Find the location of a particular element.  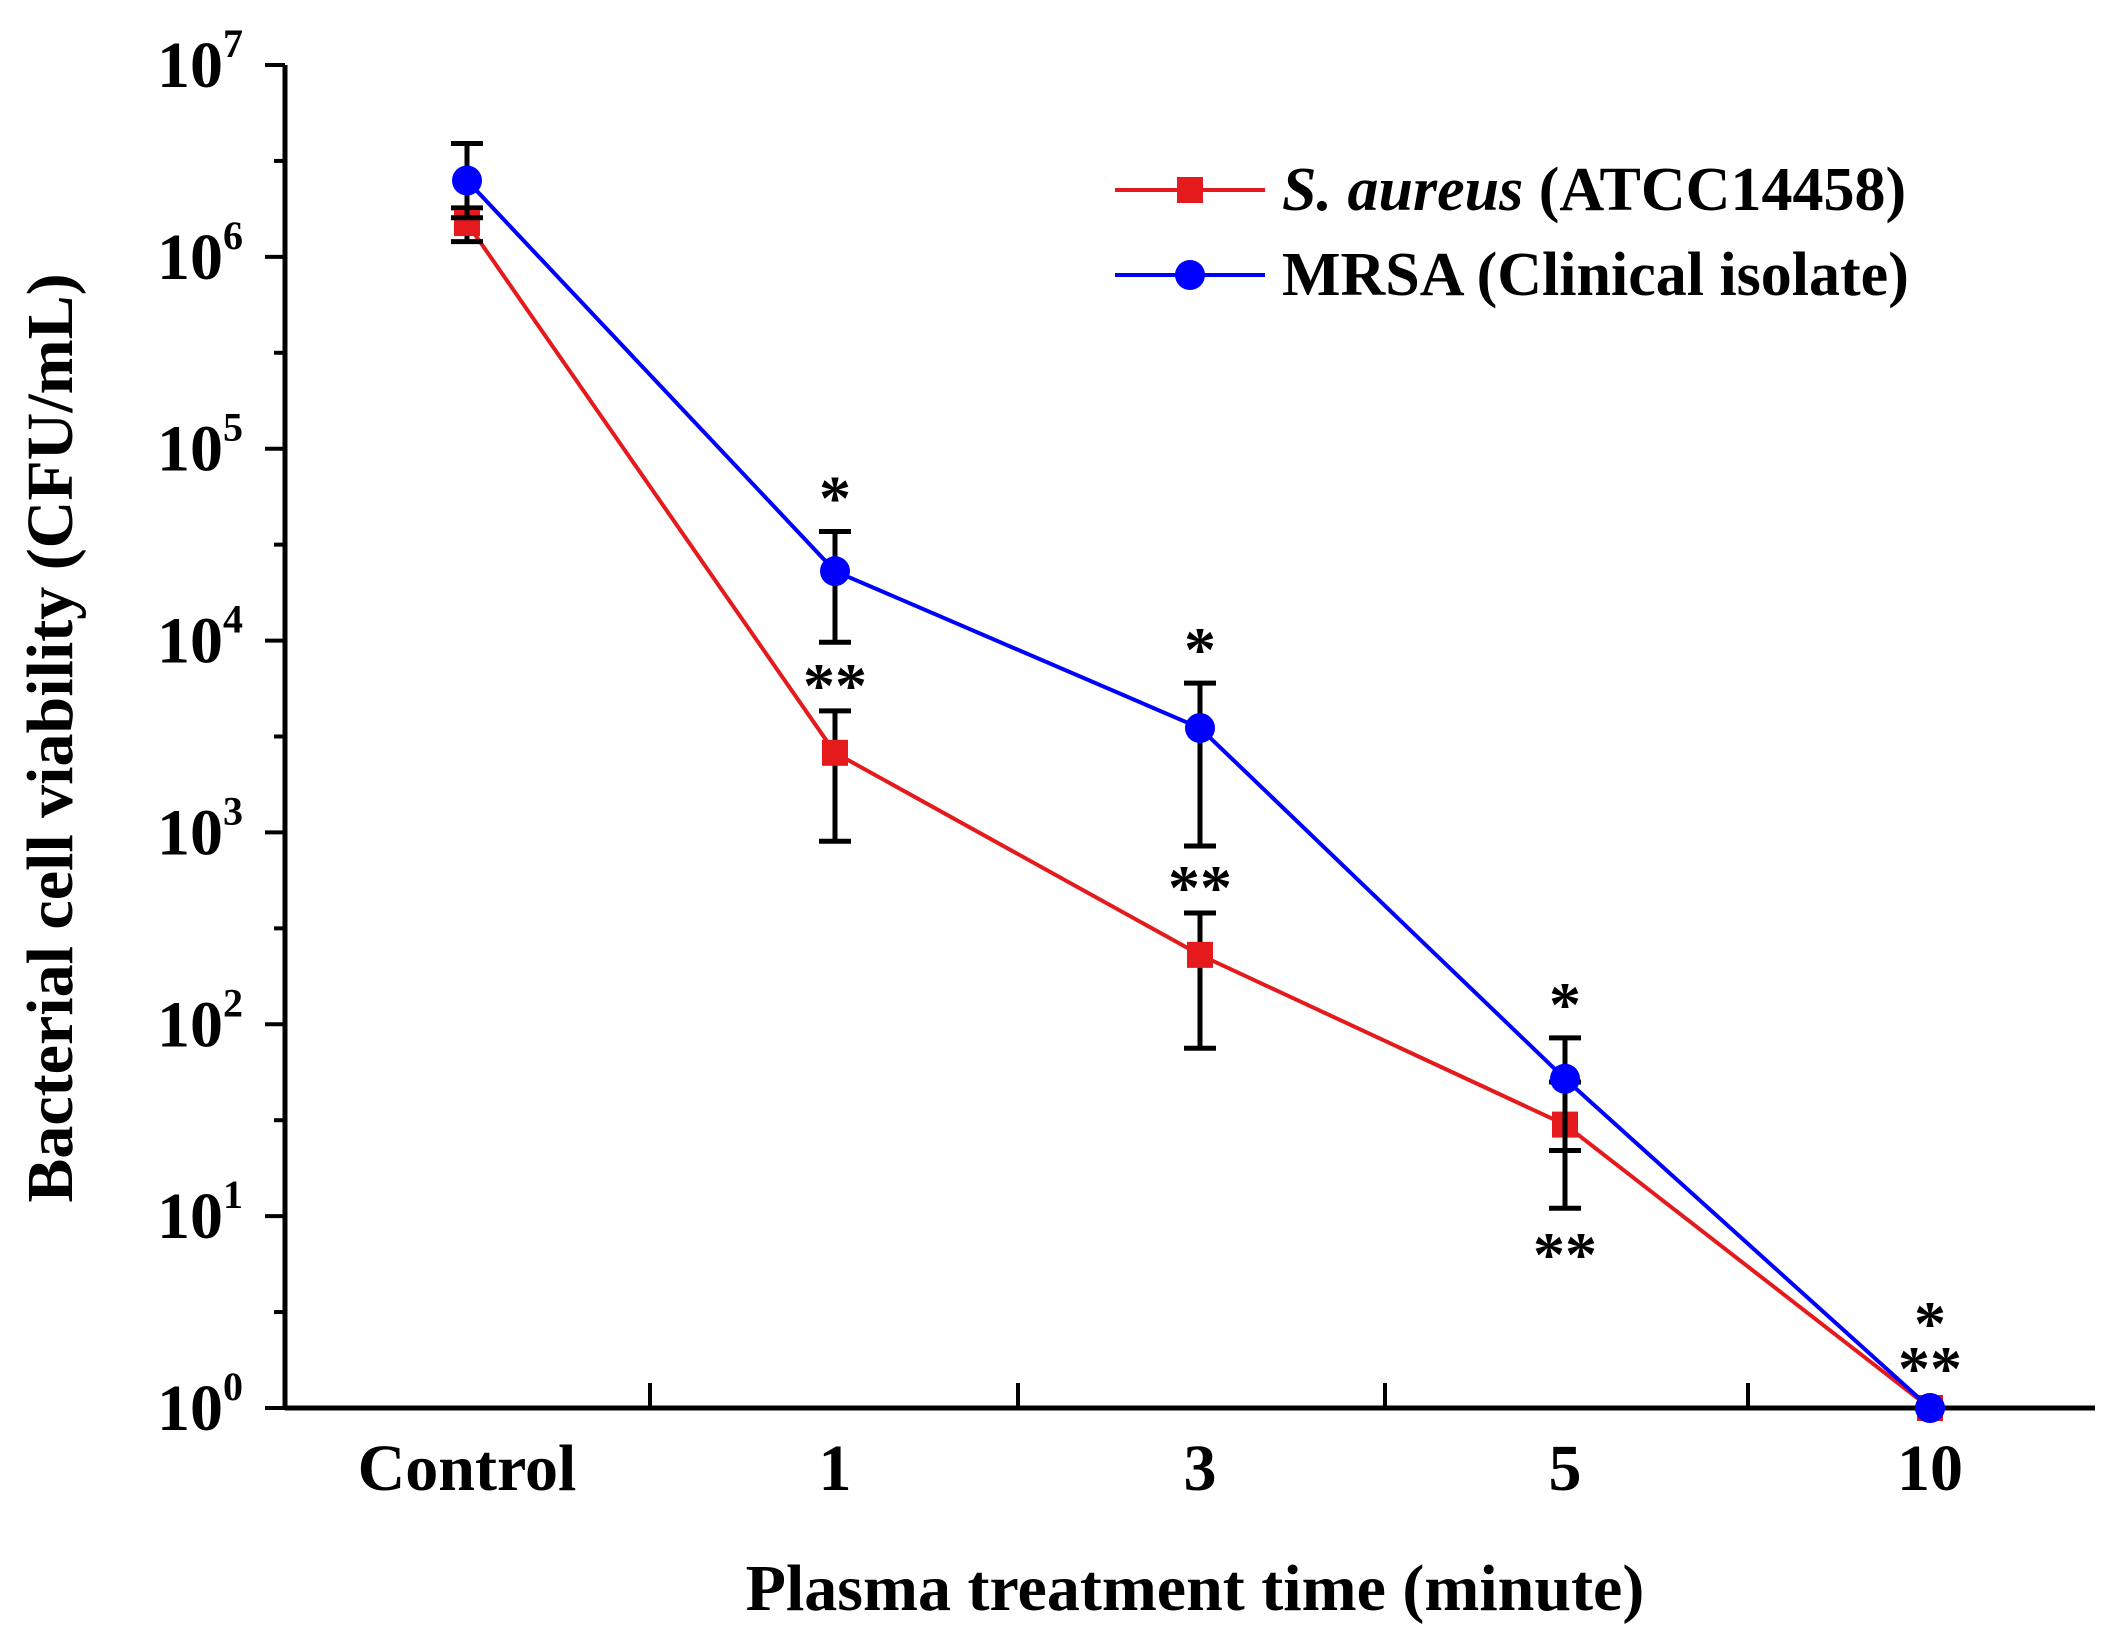

y-tick-label: 10⁰ is located at coordinates (200, 1404).